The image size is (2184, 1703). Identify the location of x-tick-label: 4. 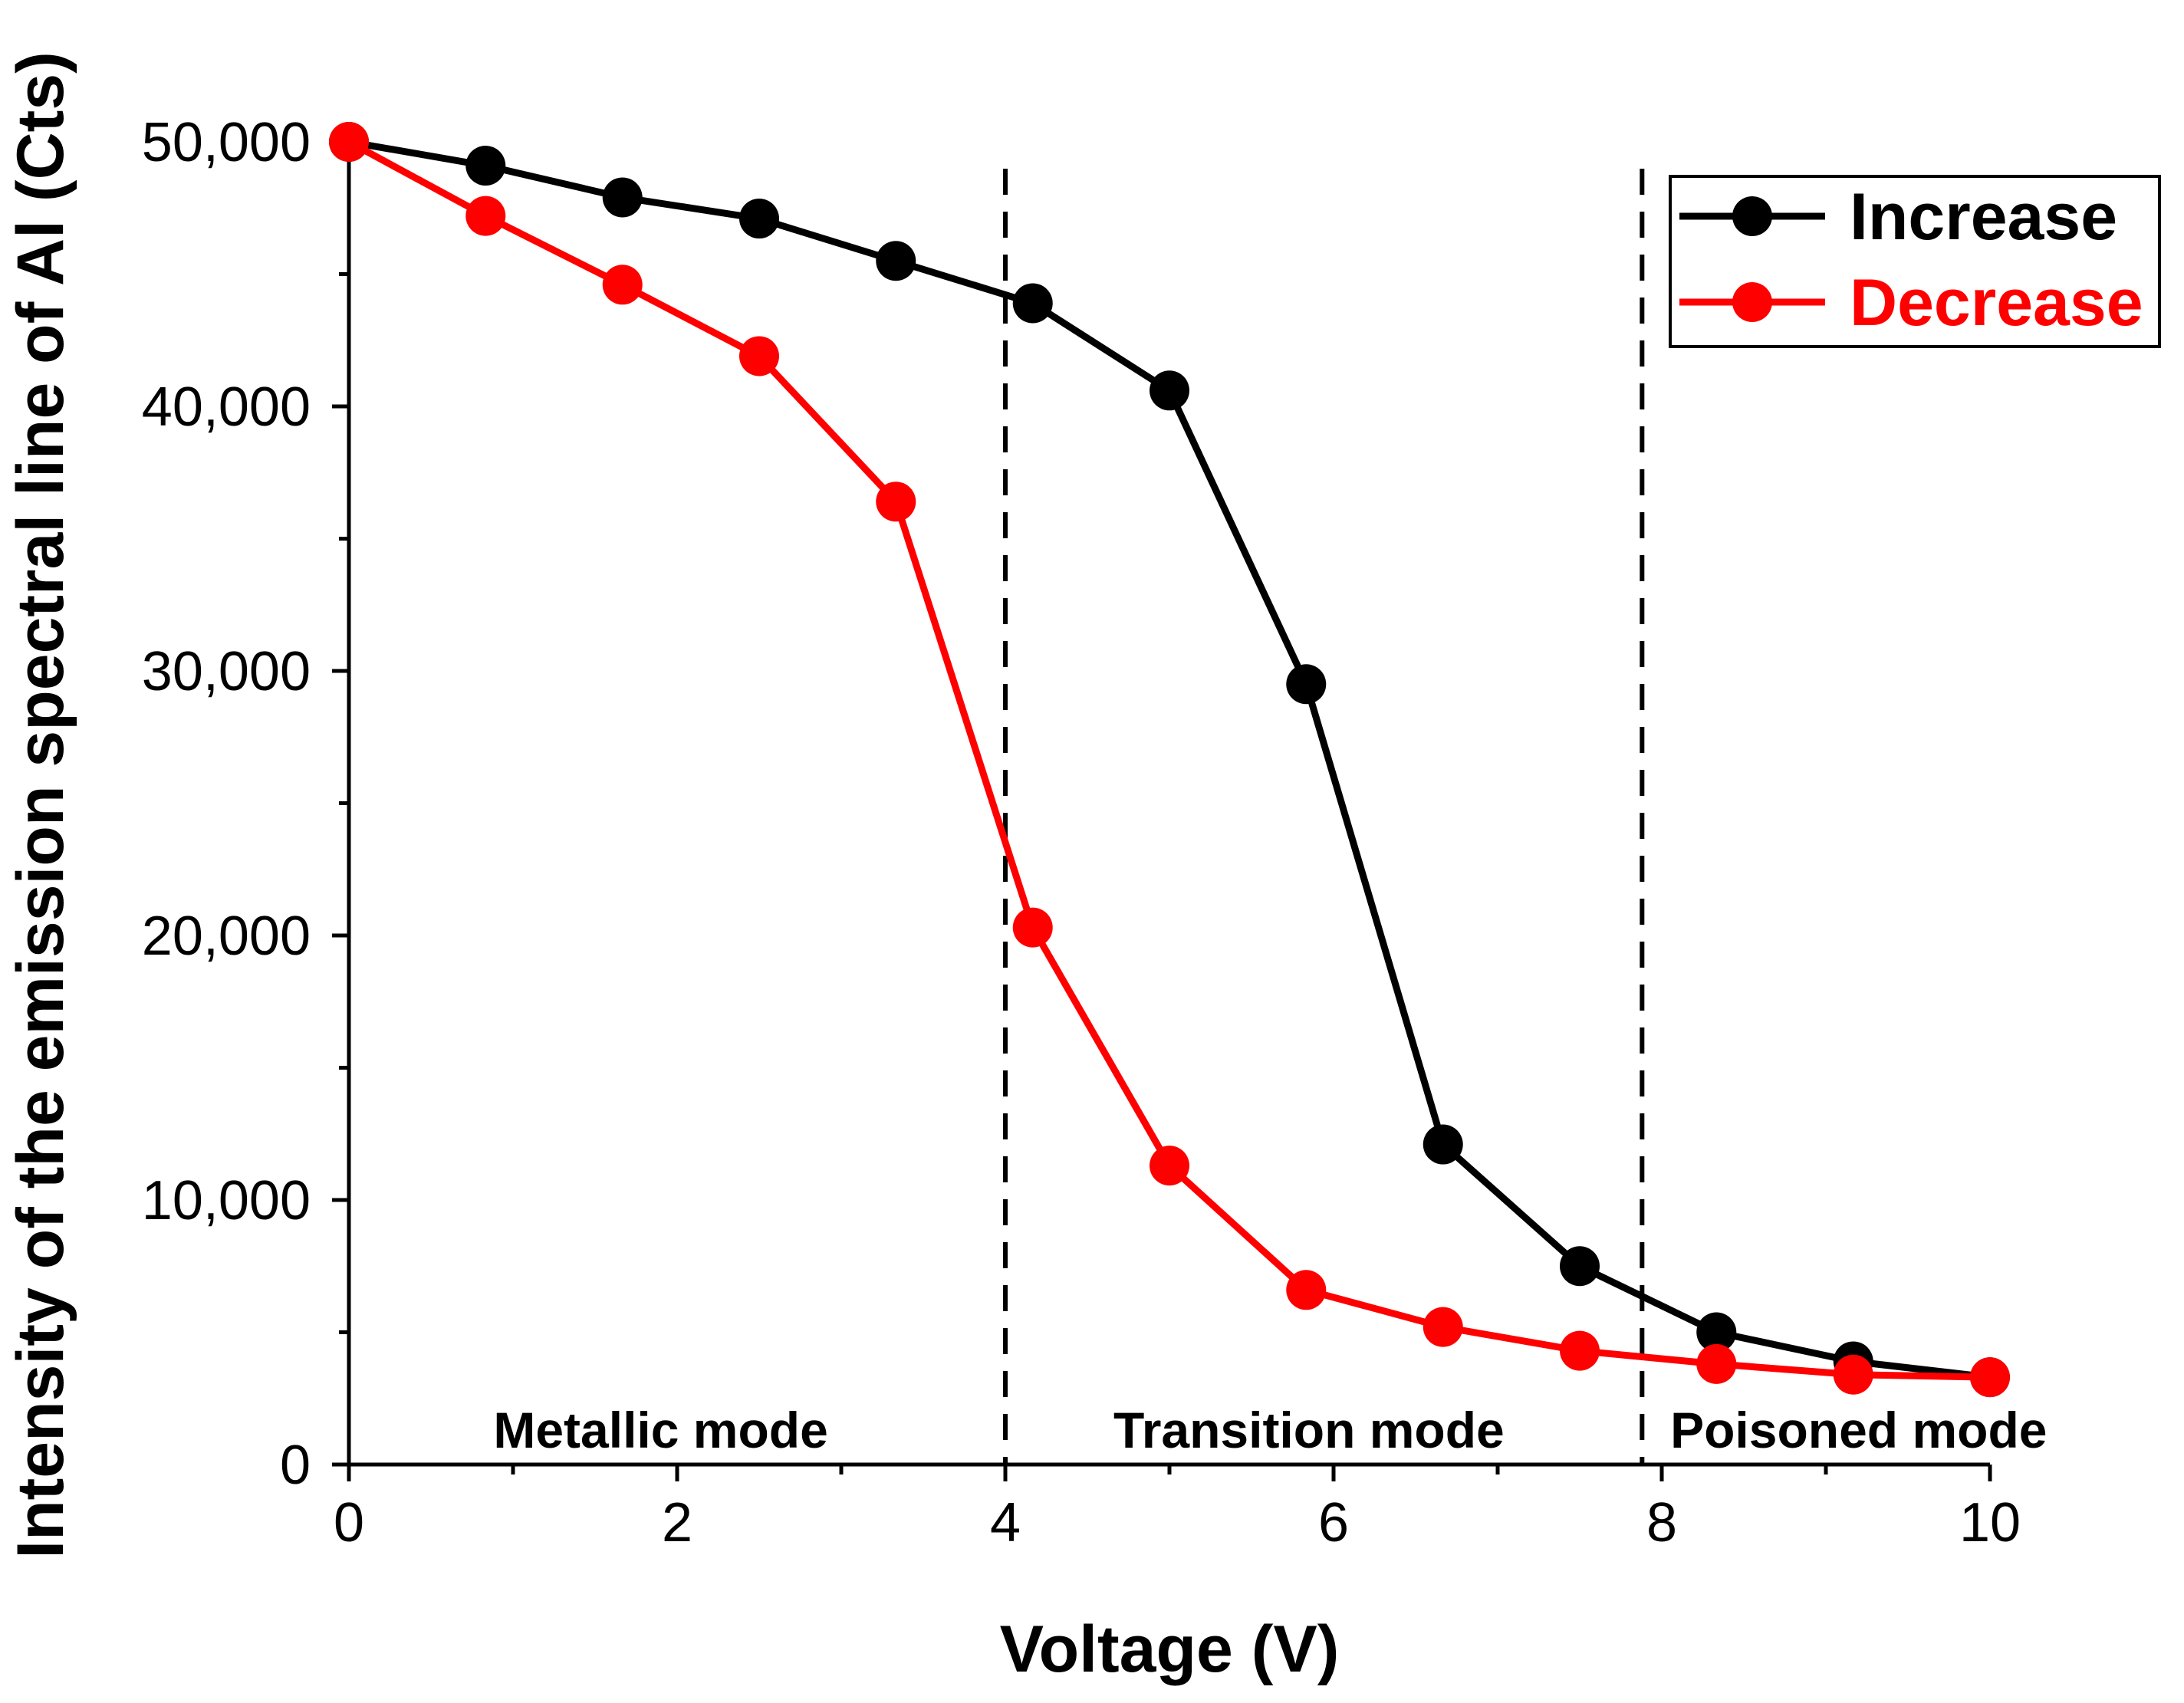
(1006, 1522).